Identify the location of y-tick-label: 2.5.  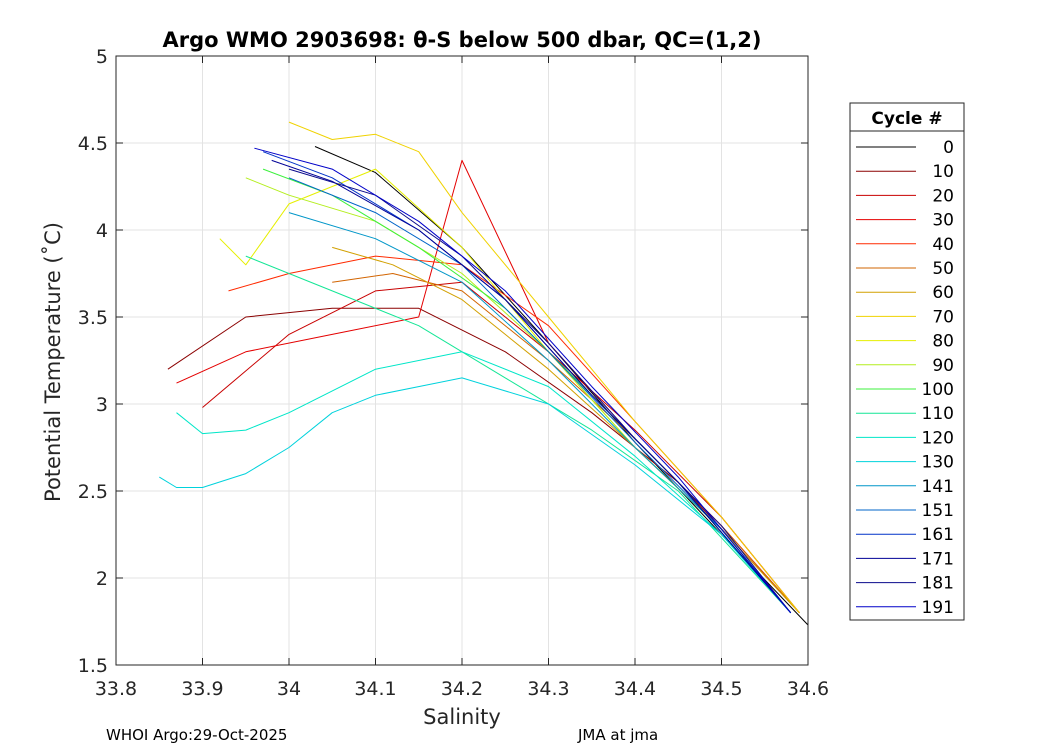
(93, 492).